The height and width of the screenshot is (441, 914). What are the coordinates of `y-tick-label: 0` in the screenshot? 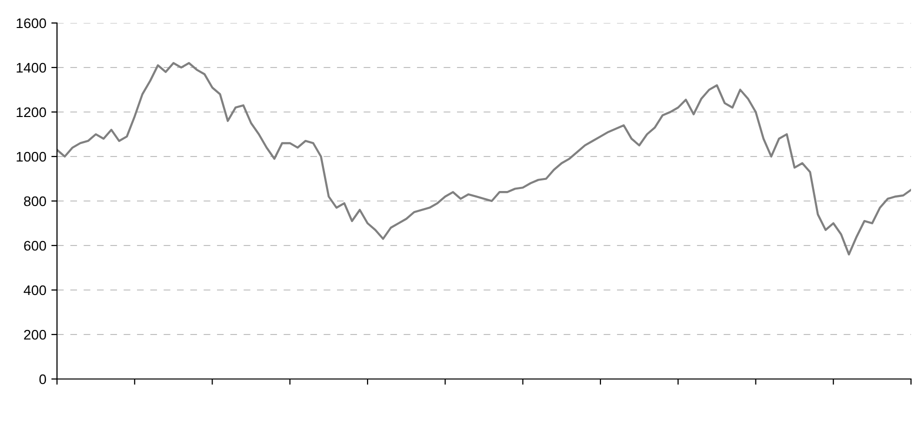 It's located at (42, 379).